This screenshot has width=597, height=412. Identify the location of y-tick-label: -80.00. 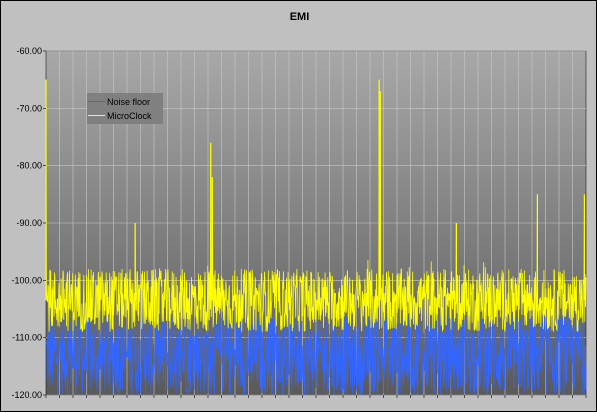
(29, 166).